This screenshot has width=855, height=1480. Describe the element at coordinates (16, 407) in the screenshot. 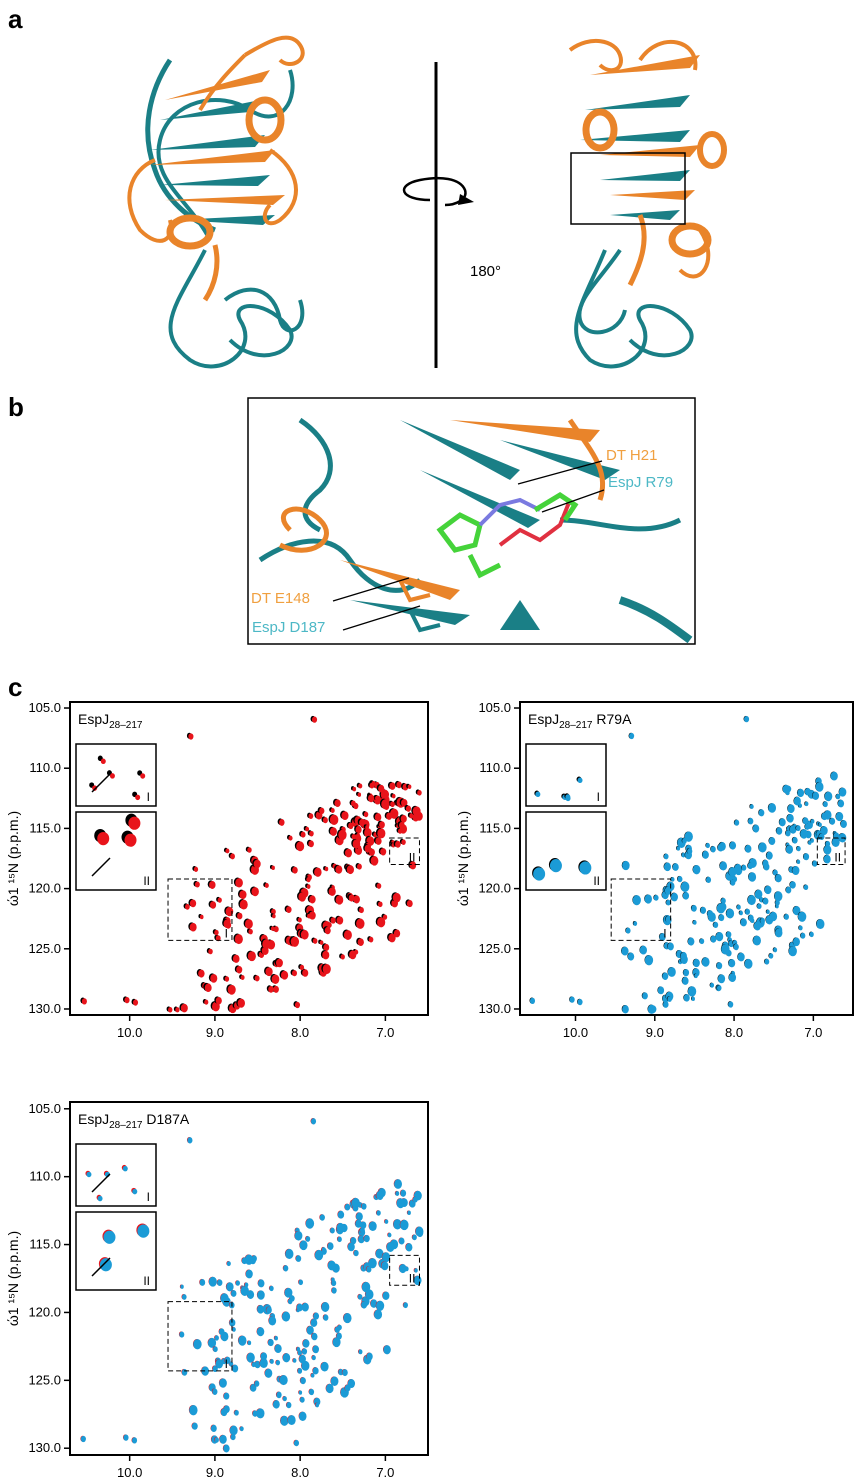

I see `panel-letter-b: b` at that location.